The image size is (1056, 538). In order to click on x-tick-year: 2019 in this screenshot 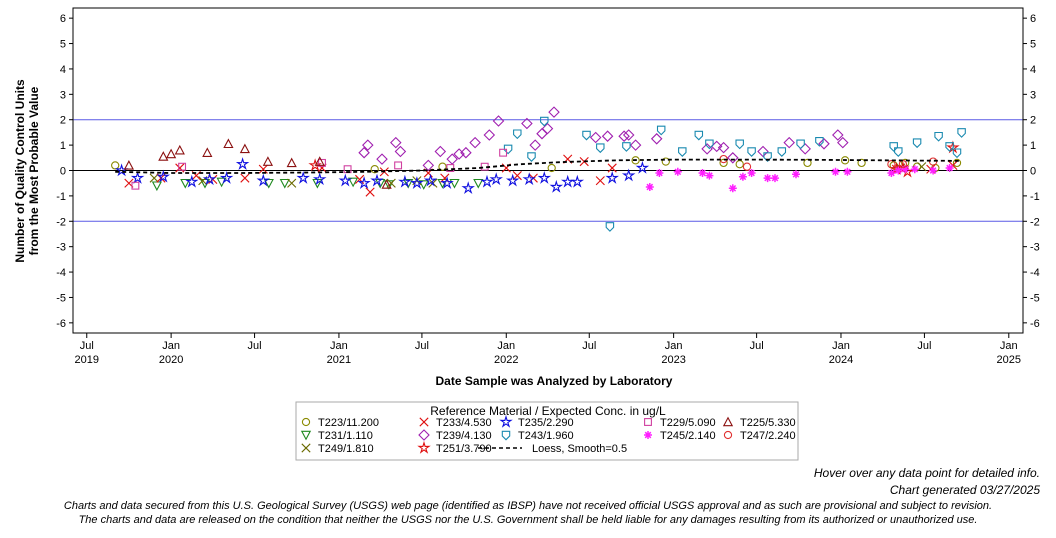, I will do `click(87, 360)`.